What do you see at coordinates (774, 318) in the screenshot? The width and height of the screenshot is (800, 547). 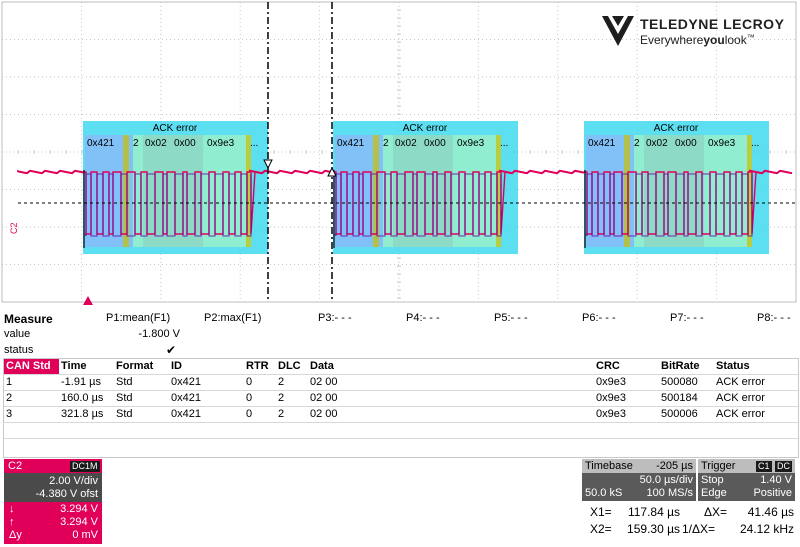 I see `measure-param-p8: P8:- - -` at bounding box center [774, 318].